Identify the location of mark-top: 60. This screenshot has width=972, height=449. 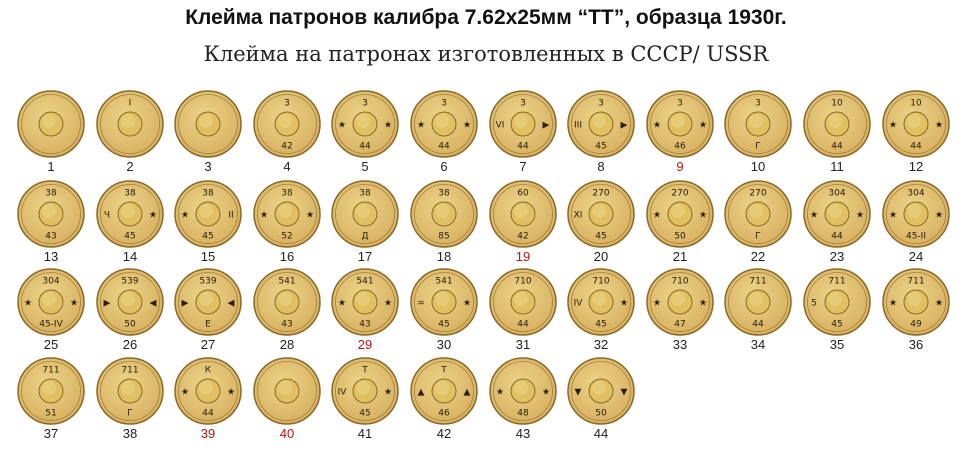
(523, 194).